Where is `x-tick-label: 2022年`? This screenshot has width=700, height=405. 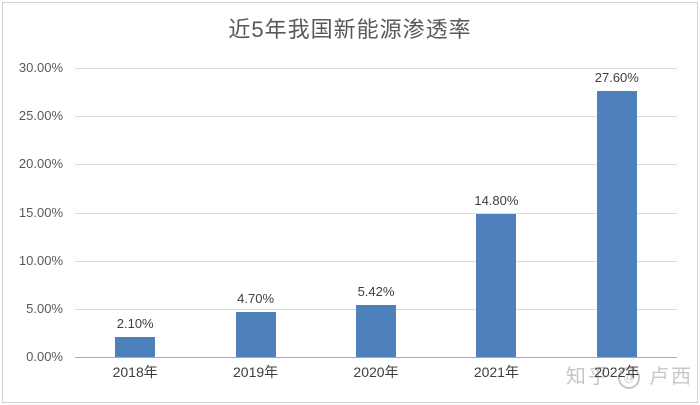 x-tick-label: 2022年 is located at coordinates (617, 372).